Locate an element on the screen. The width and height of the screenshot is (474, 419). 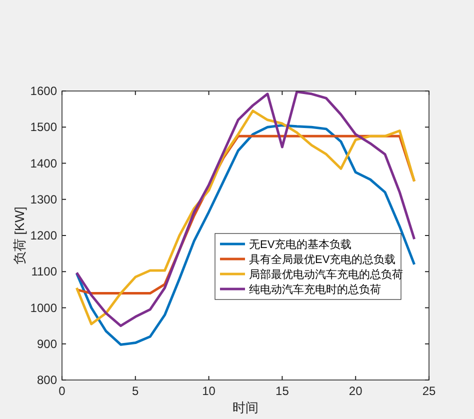
legend-label: 纯电动汽车充电时的总负荷 is located at coordinates (315, 289).